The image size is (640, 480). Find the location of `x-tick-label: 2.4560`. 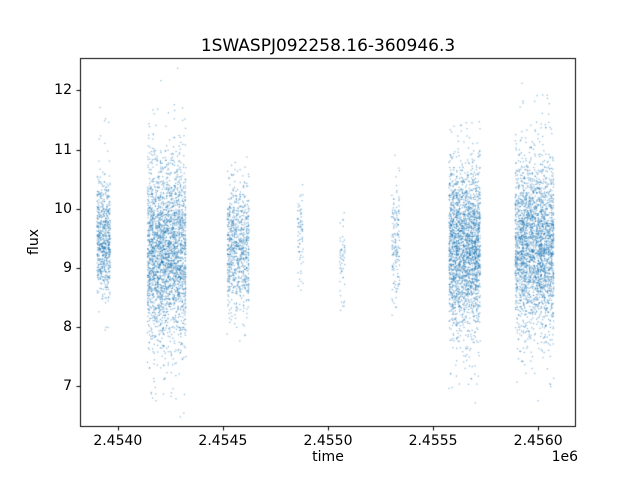

x-tick-label: 2.4560 is located at coordinates (538, 441).